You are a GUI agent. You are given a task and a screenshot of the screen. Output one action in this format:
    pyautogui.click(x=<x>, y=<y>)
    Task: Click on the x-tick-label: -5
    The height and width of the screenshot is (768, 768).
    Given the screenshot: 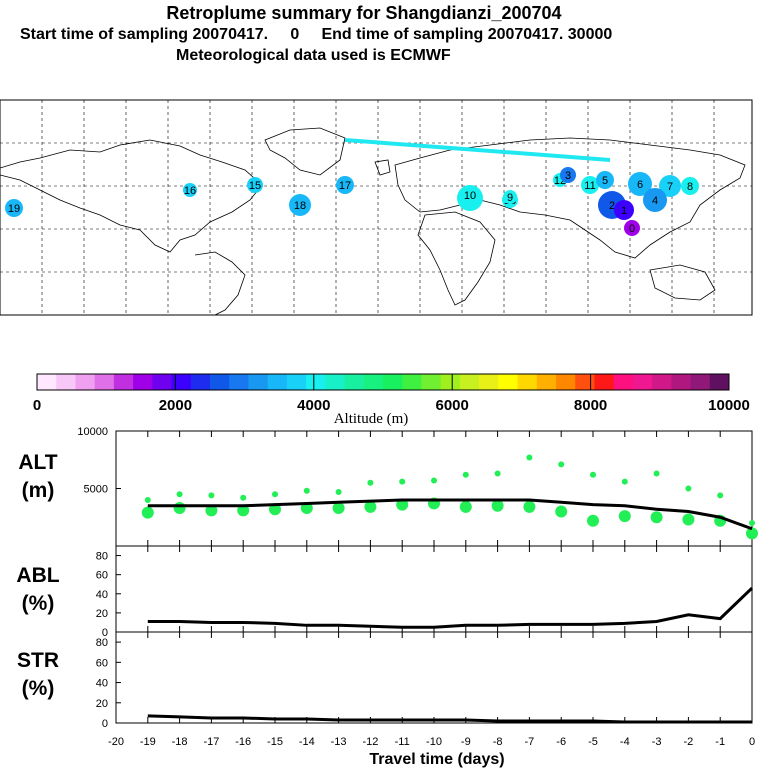 What is the action you would take?
    pyautogui.click(x=593, y=742)
    